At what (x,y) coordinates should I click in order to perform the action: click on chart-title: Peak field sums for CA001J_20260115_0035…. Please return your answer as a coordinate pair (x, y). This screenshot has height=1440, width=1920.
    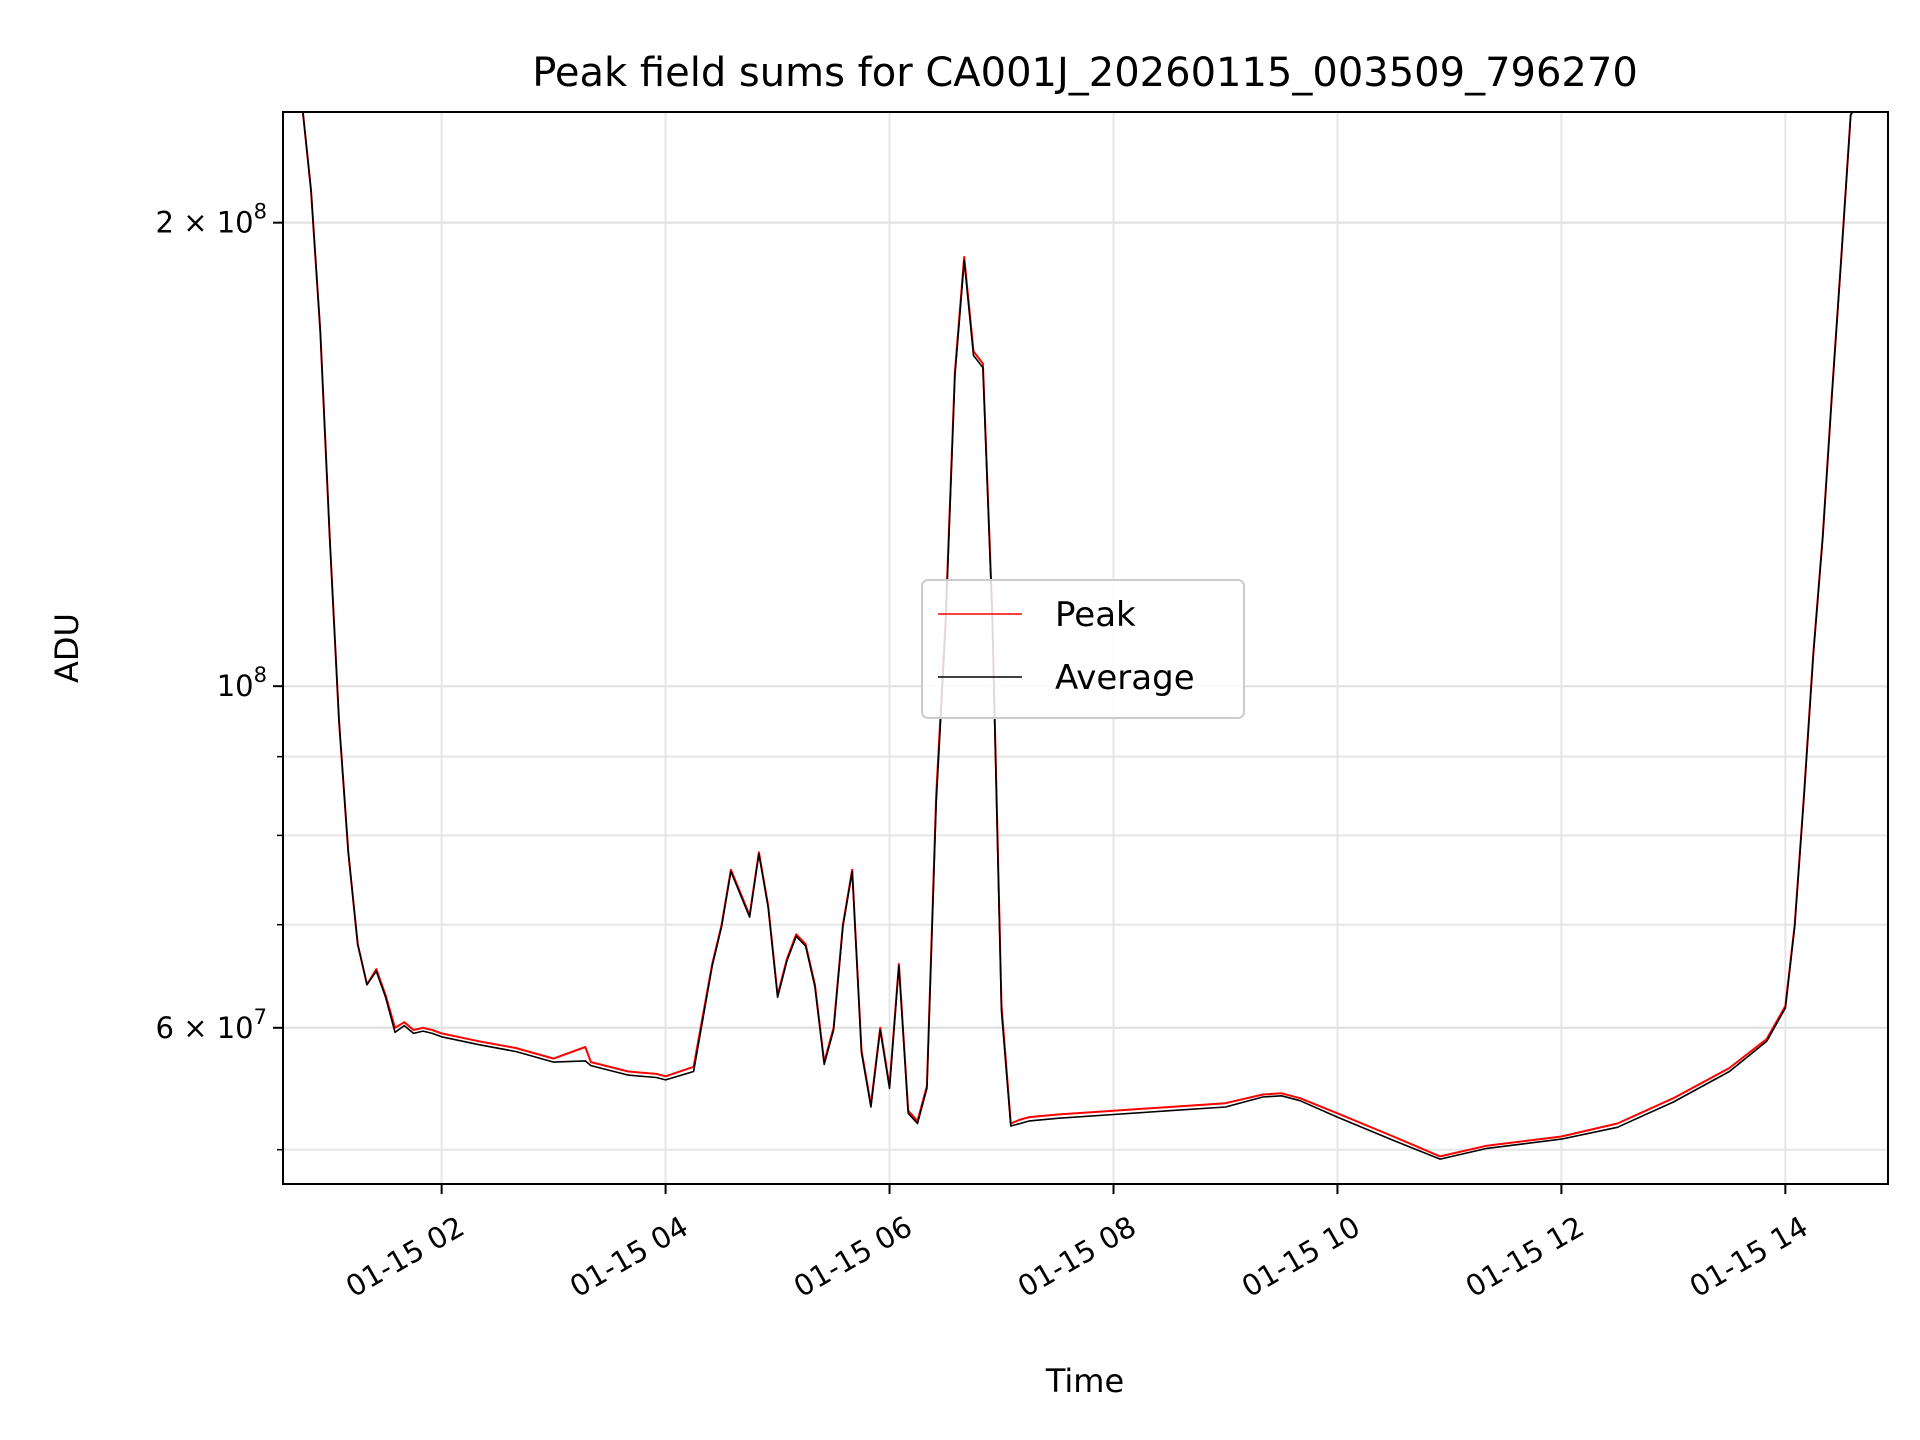
    Looking at the image, I should click on (1085, 73).